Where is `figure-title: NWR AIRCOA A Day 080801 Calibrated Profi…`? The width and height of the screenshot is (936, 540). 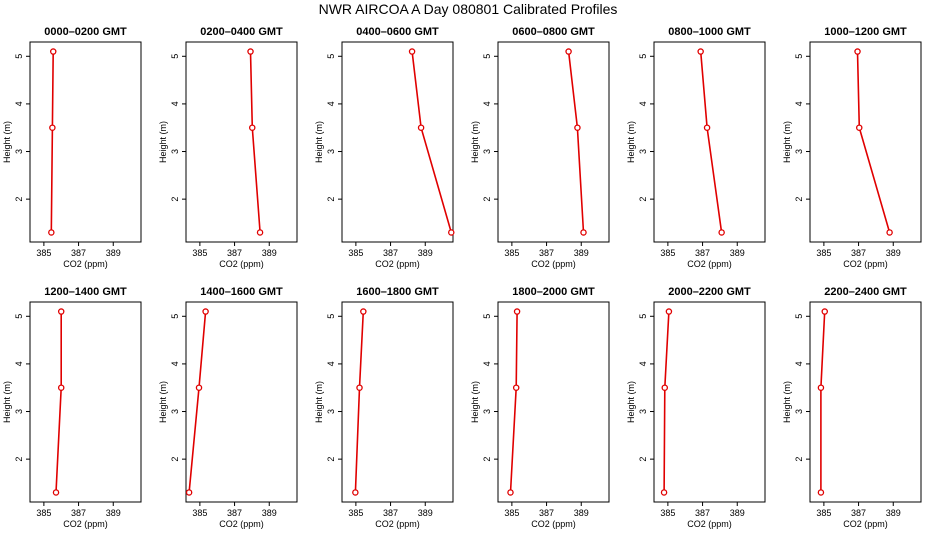 figure-title: NWR AIRCOA A Day 080801 Calibrated Profi… is located at coordinates (468, 9).